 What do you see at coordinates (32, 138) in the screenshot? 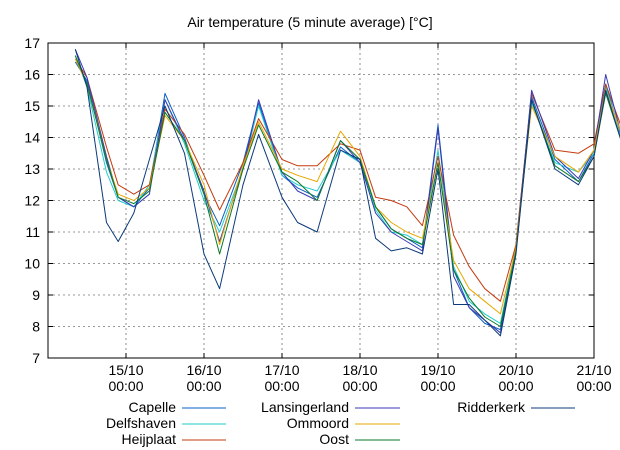
I see `y-tick-label: 14` at bounding box center [32, 138].